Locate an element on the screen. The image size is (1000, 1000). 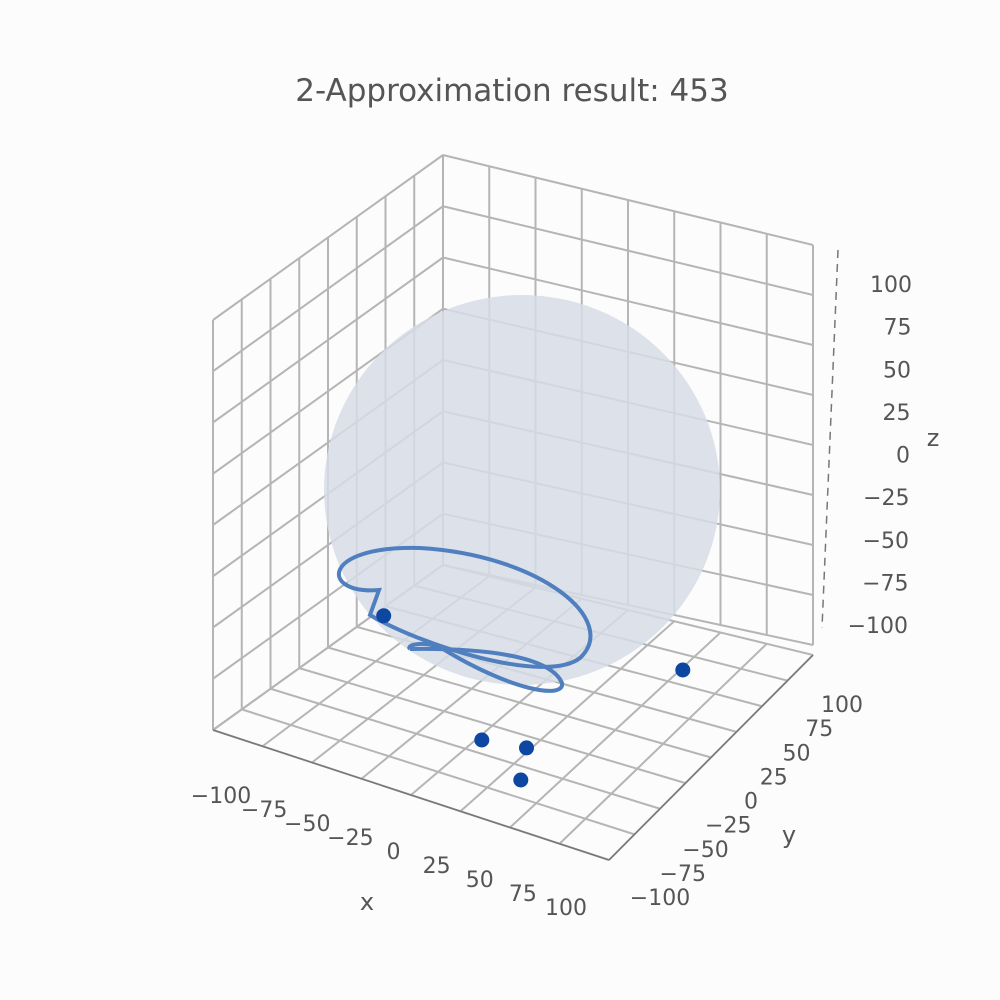
x-tick-label: 25 is located at coordinates (437, 866).